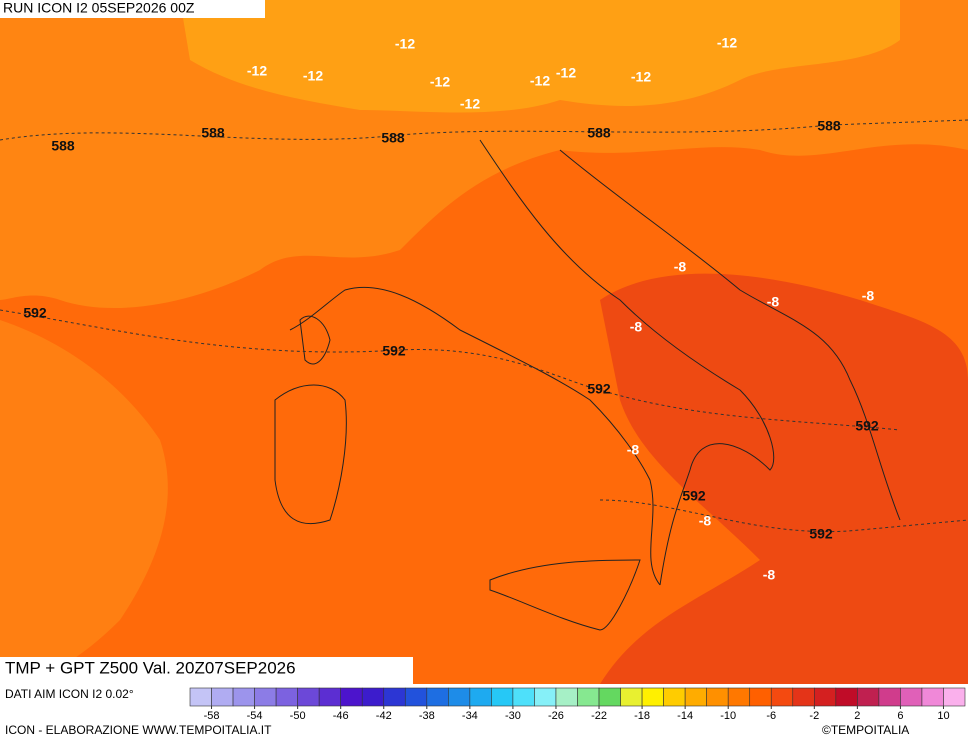  What do you see at coordinates (565, 595) in the screenshot?
I see `sicily` at bounding box center [565, 595].